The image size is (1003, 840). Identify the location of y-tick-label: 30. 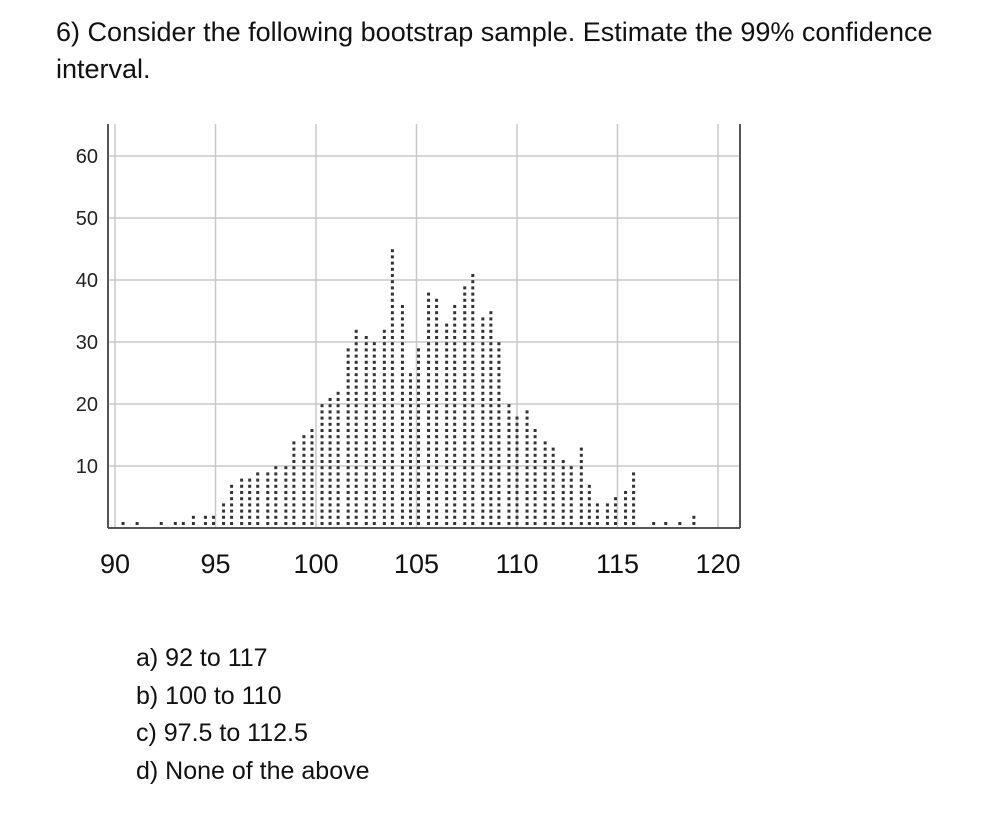
(87, 343).